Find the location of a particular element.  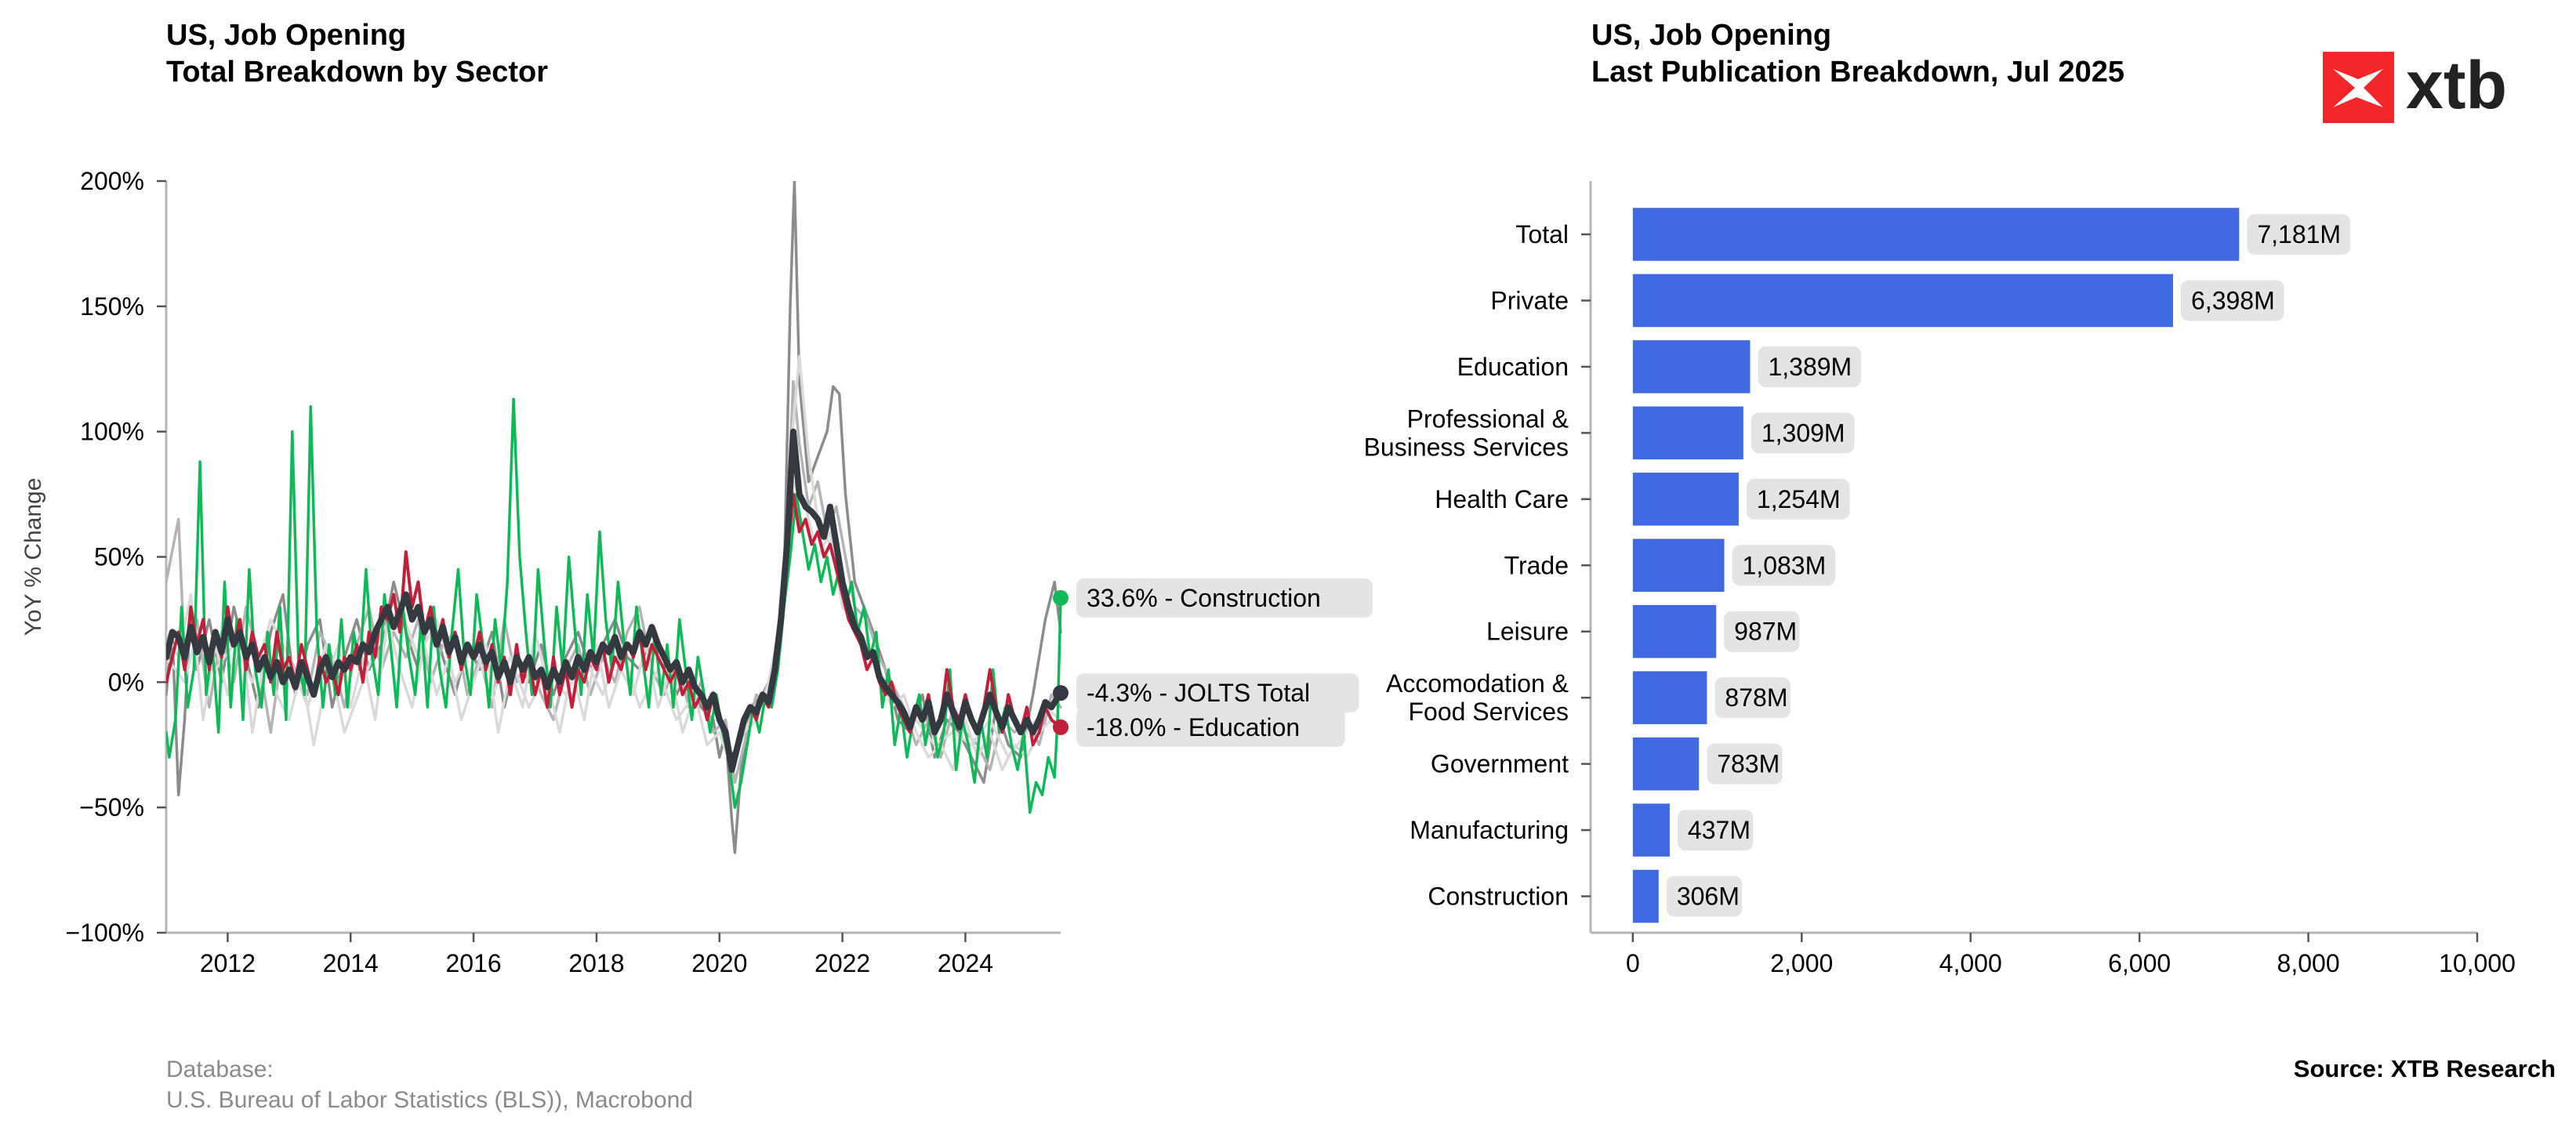

annotation-label-education: -18.0% - Education is located at coordinates (1194, 727).